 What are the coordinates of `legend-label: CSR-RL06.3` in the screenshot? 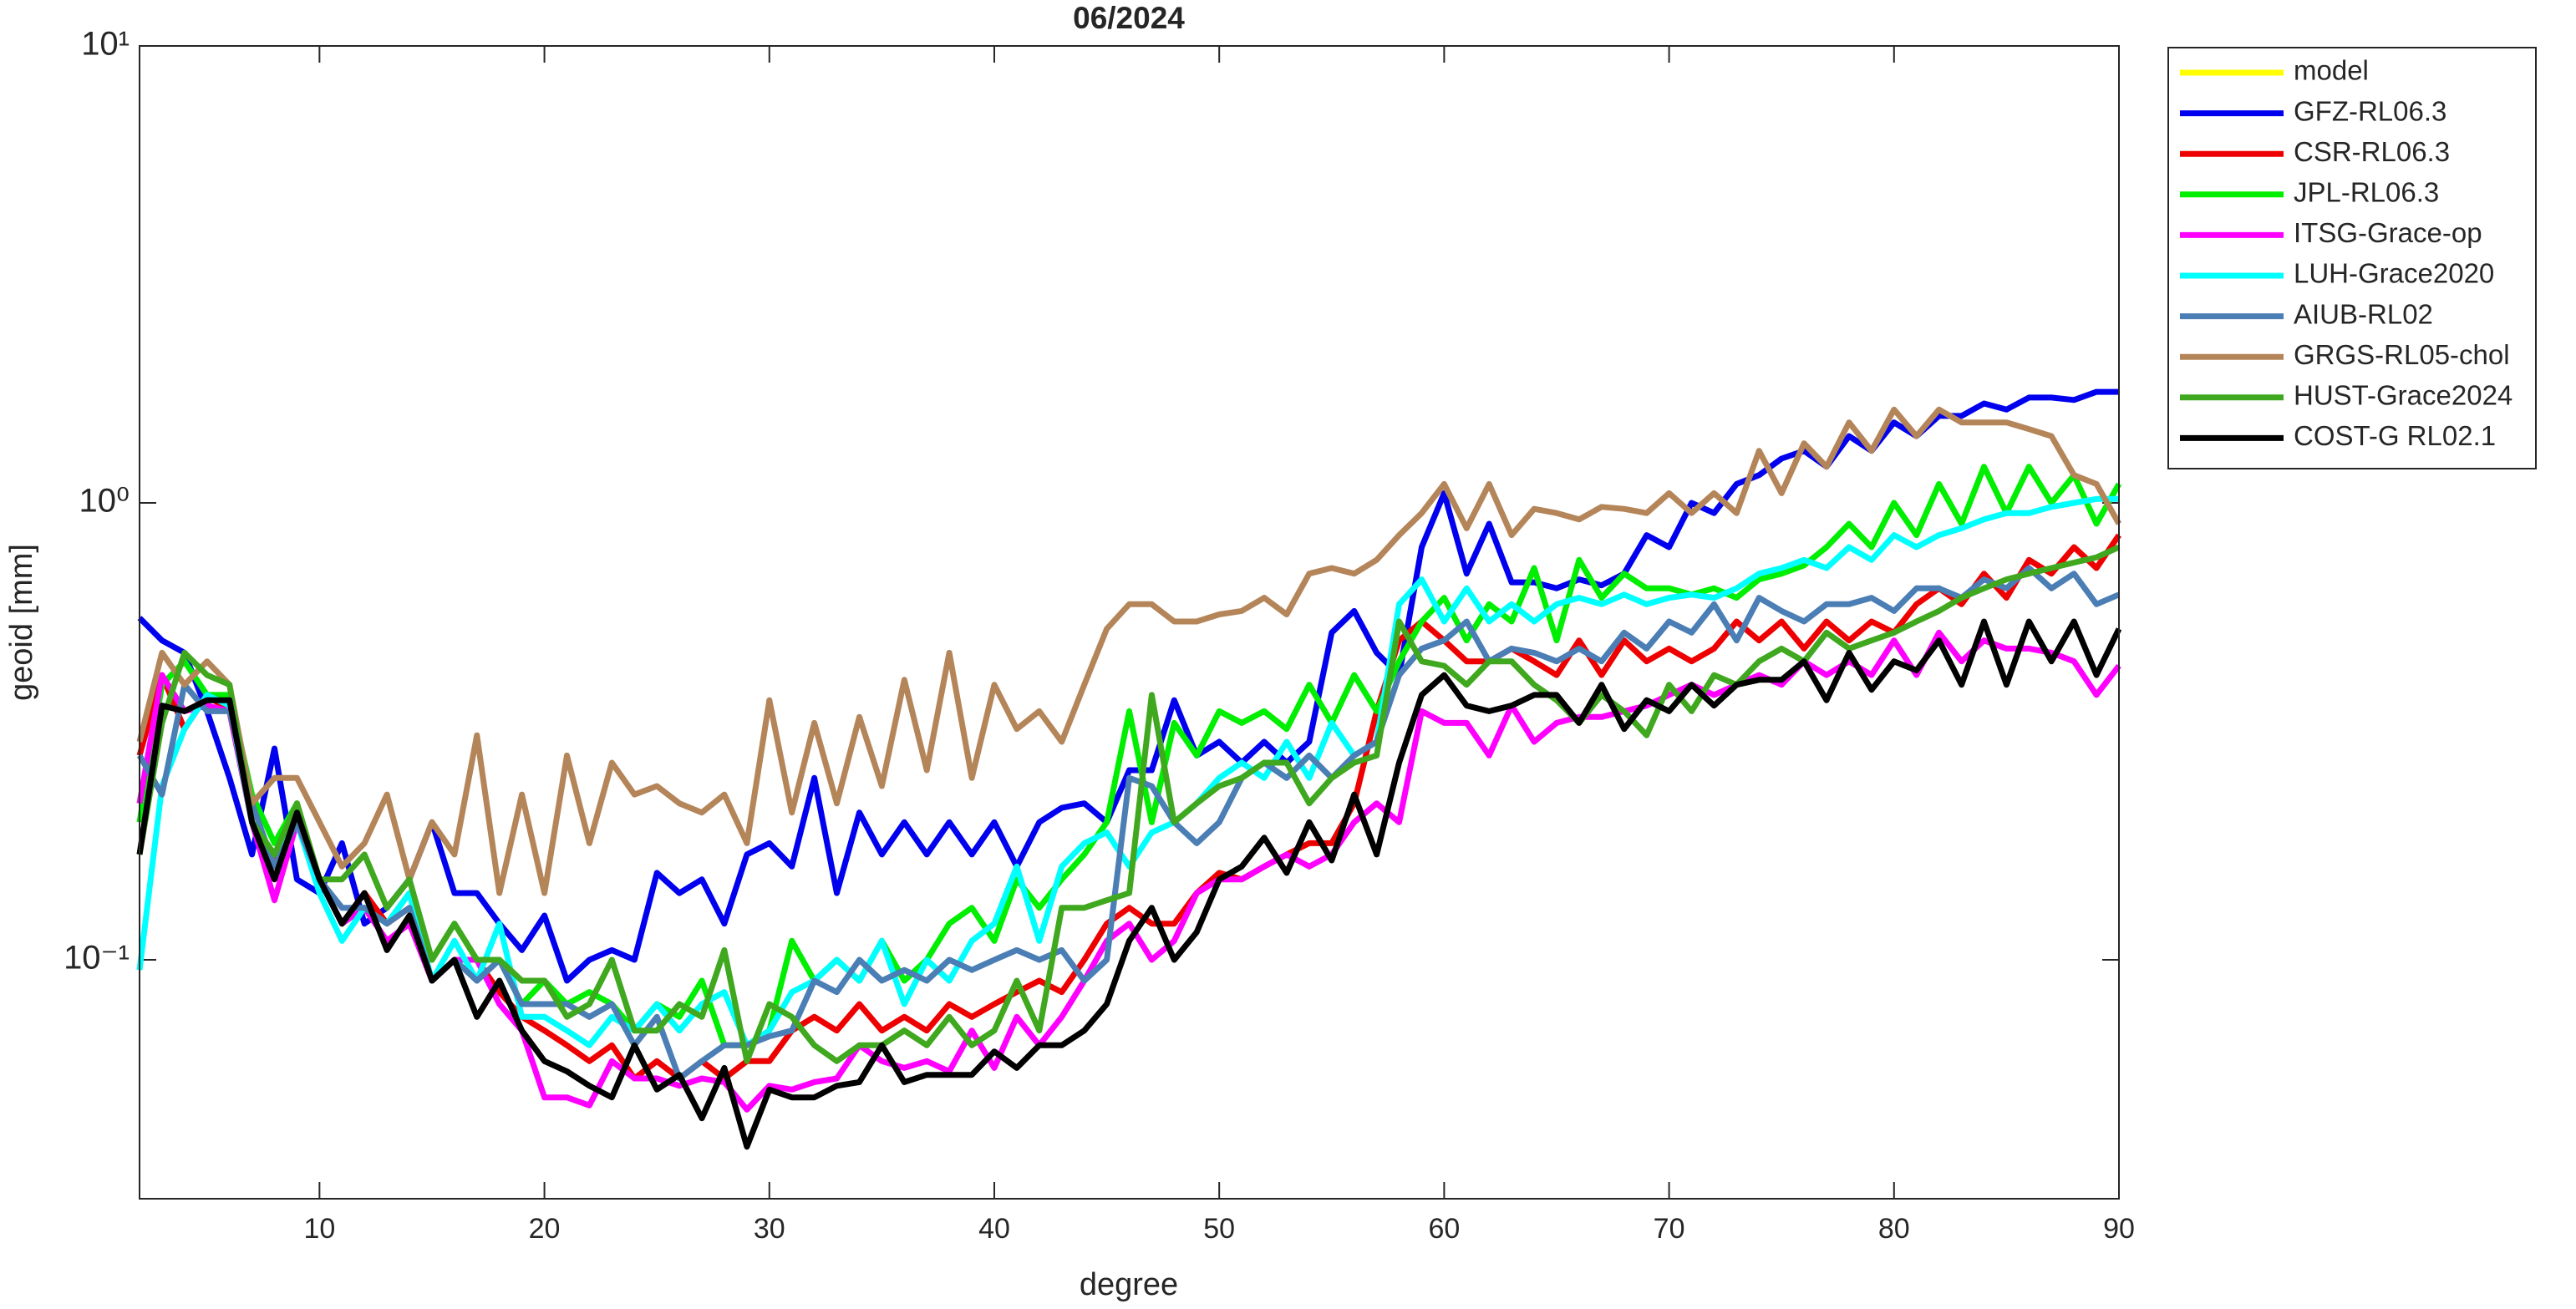 It's located at (2372, 151).